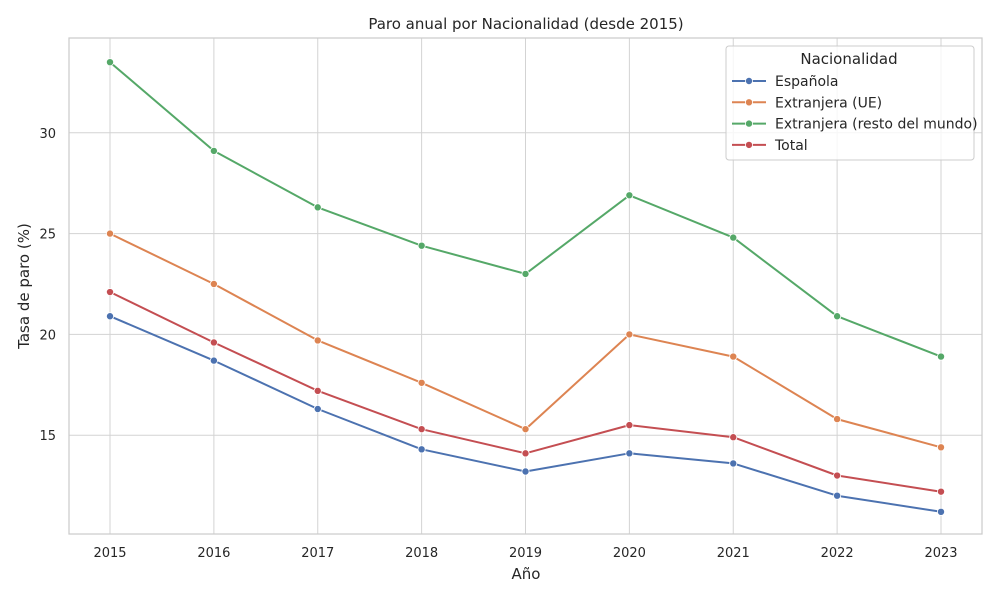  I want to click on y-tick-label: 15, so click(47, 436).